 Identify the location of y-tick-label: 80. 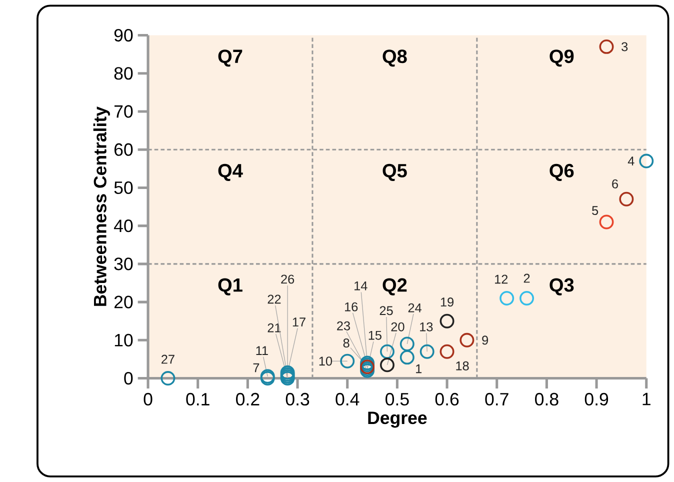
(123, 73).